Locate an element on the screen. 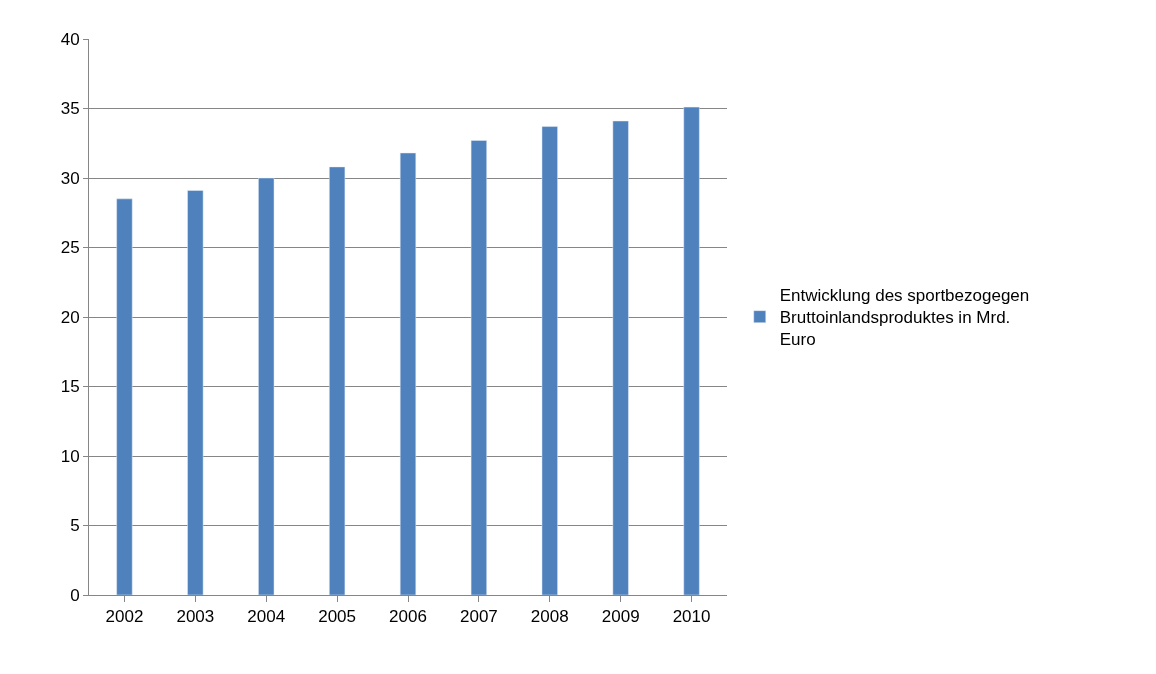 Image resolution: width=1156 pixels, height=674 pixels. x-tick-label: 2005 is located at coordinates (337, 617).